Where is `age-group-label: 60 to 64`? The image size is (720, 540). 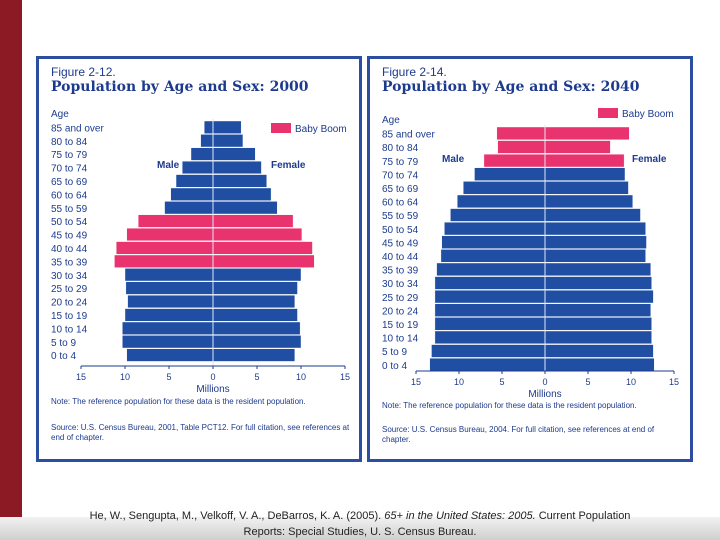 age-group-label: 60 to 64 is located at coordinates (69, 195).